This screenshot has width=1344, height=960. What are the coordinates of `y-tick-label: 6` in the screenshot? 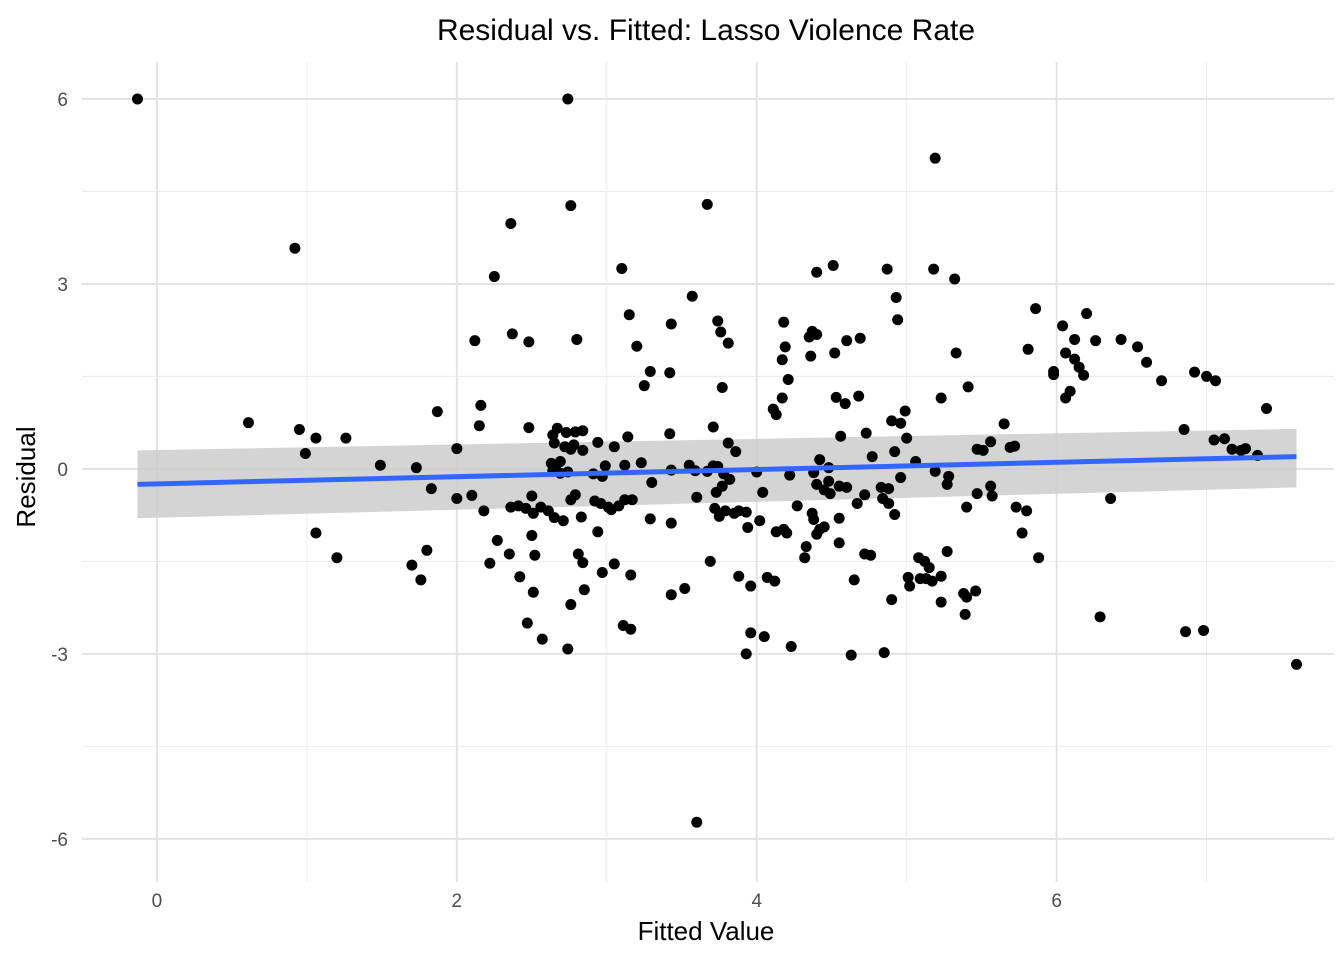 It's located at (62, 100).